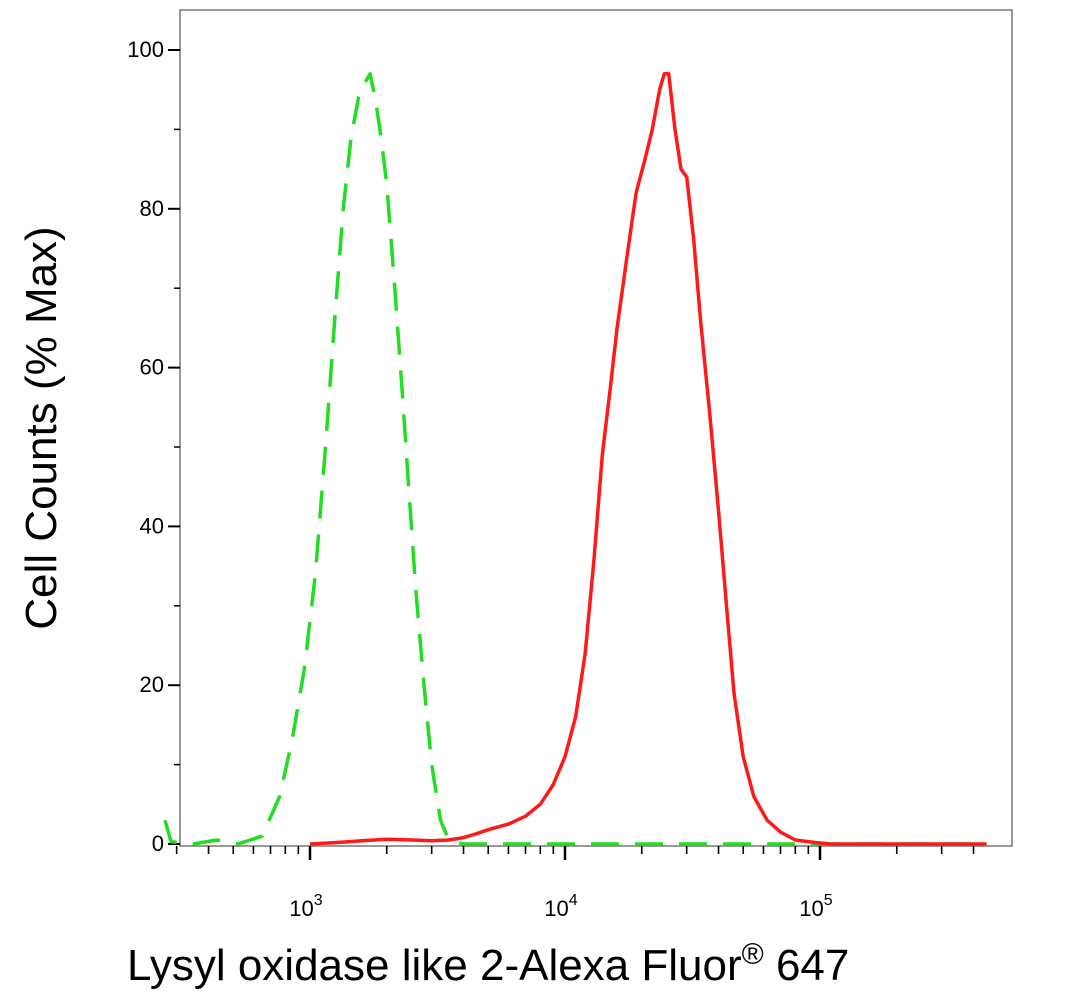  I want to click on x-axis-title-main: Lysyl oxidase like 2-Alexa Fluor, so click(434, 965).